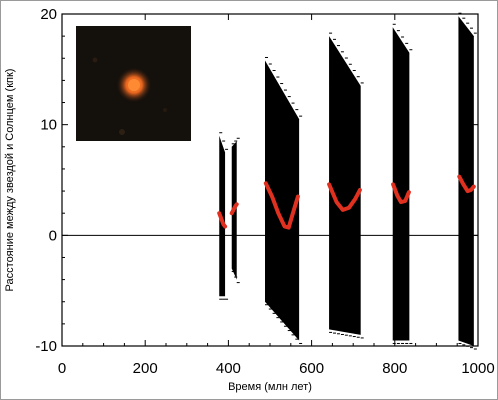 The image size is (498, 400). What do you see at coordinates (477, 368) in the screenshot?
I see `x-tick-label: 1000` at bounding box center [477, 368].